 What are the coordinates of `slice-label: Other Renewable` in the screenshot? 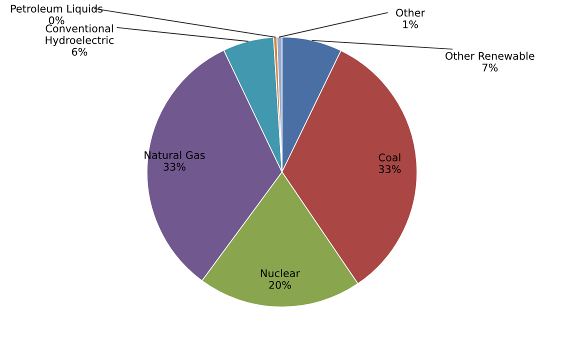 It's located at (490, 56).